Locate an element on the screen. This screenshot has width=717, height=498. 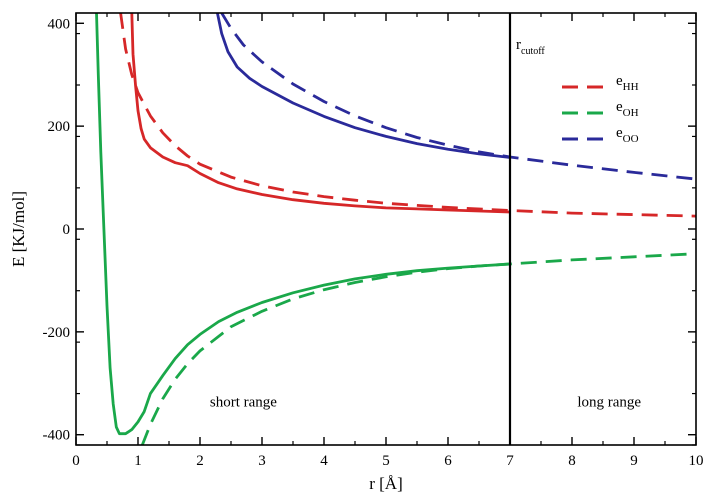
x-tick-label: 4 is located at coordinates (324, 461).